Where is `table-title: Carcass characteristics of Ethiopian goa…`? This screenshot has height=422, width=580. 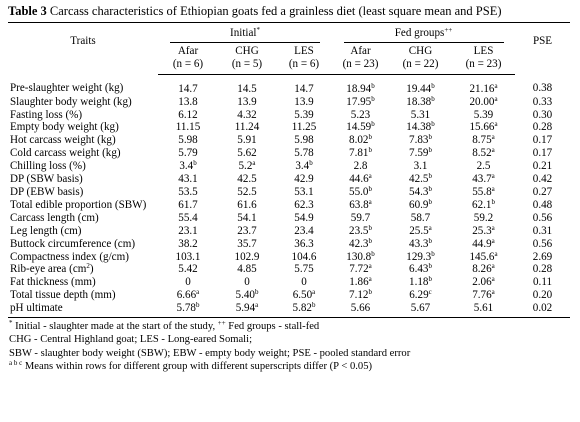 table-title: Carcass characteristics of Ethiopian goa… is located at coordinates (275, 11).